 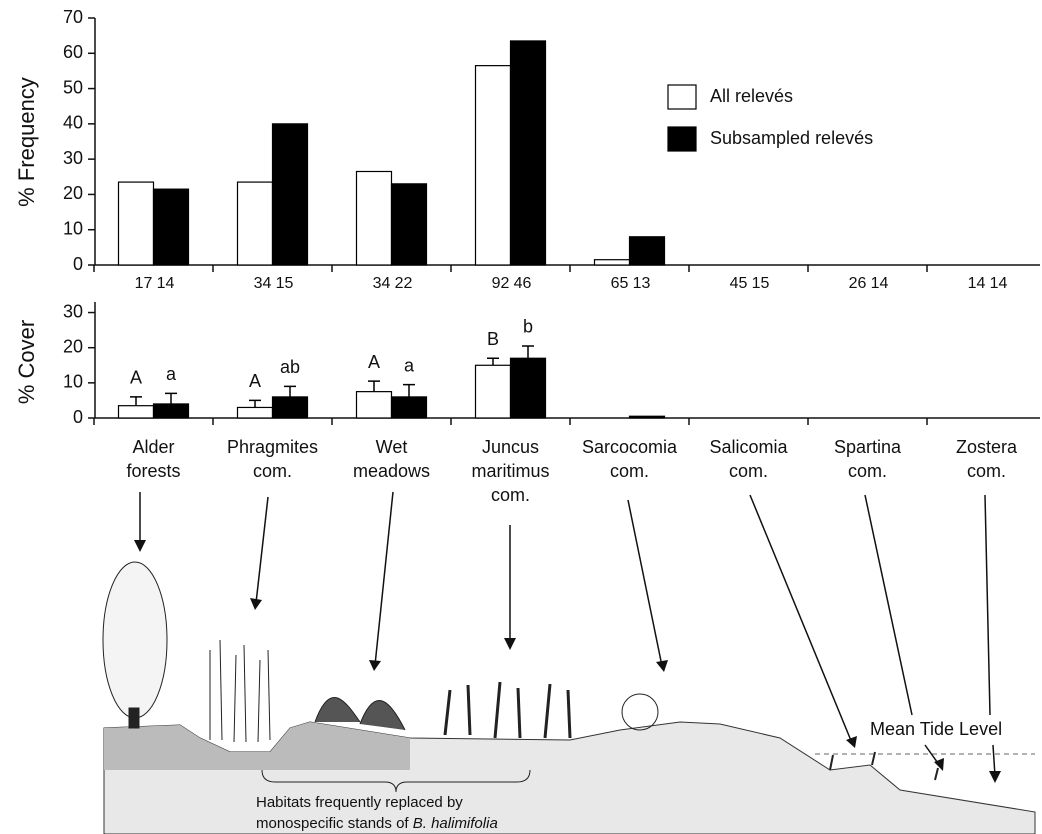 What do you see at coordinates (936, 729) in the screenshot?
I see `annotation: Mean Tide Level` at bounding box center [936, 729].